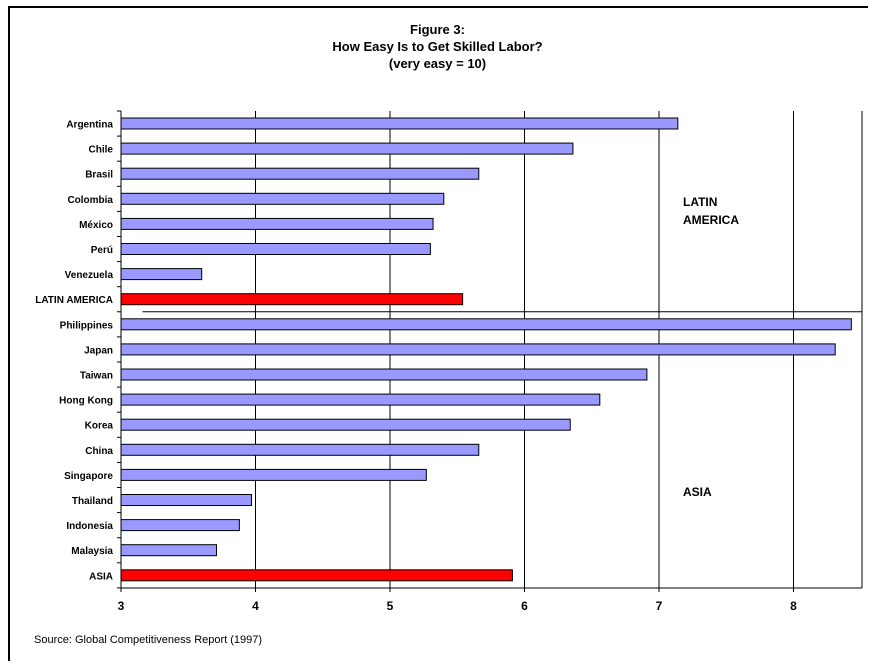 The width and height of the screenshot is (875, 667). What do you see at coordinates (74, 300) in the screenshot?
I see `category-label-latin-america: LATIN AMERICA` at bounding box center [74, 300].